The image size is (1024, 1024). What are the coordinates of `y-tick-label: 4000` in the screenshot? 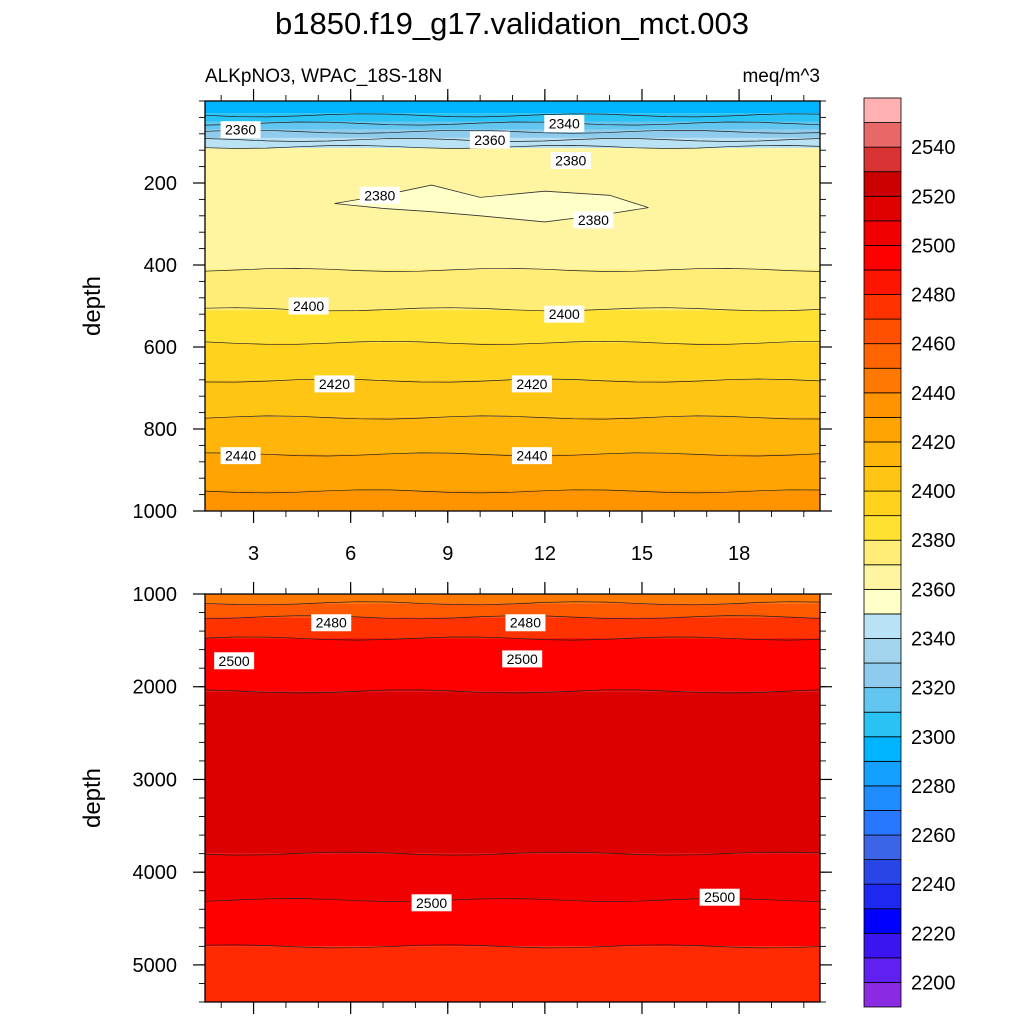 It's located at (155, 873).